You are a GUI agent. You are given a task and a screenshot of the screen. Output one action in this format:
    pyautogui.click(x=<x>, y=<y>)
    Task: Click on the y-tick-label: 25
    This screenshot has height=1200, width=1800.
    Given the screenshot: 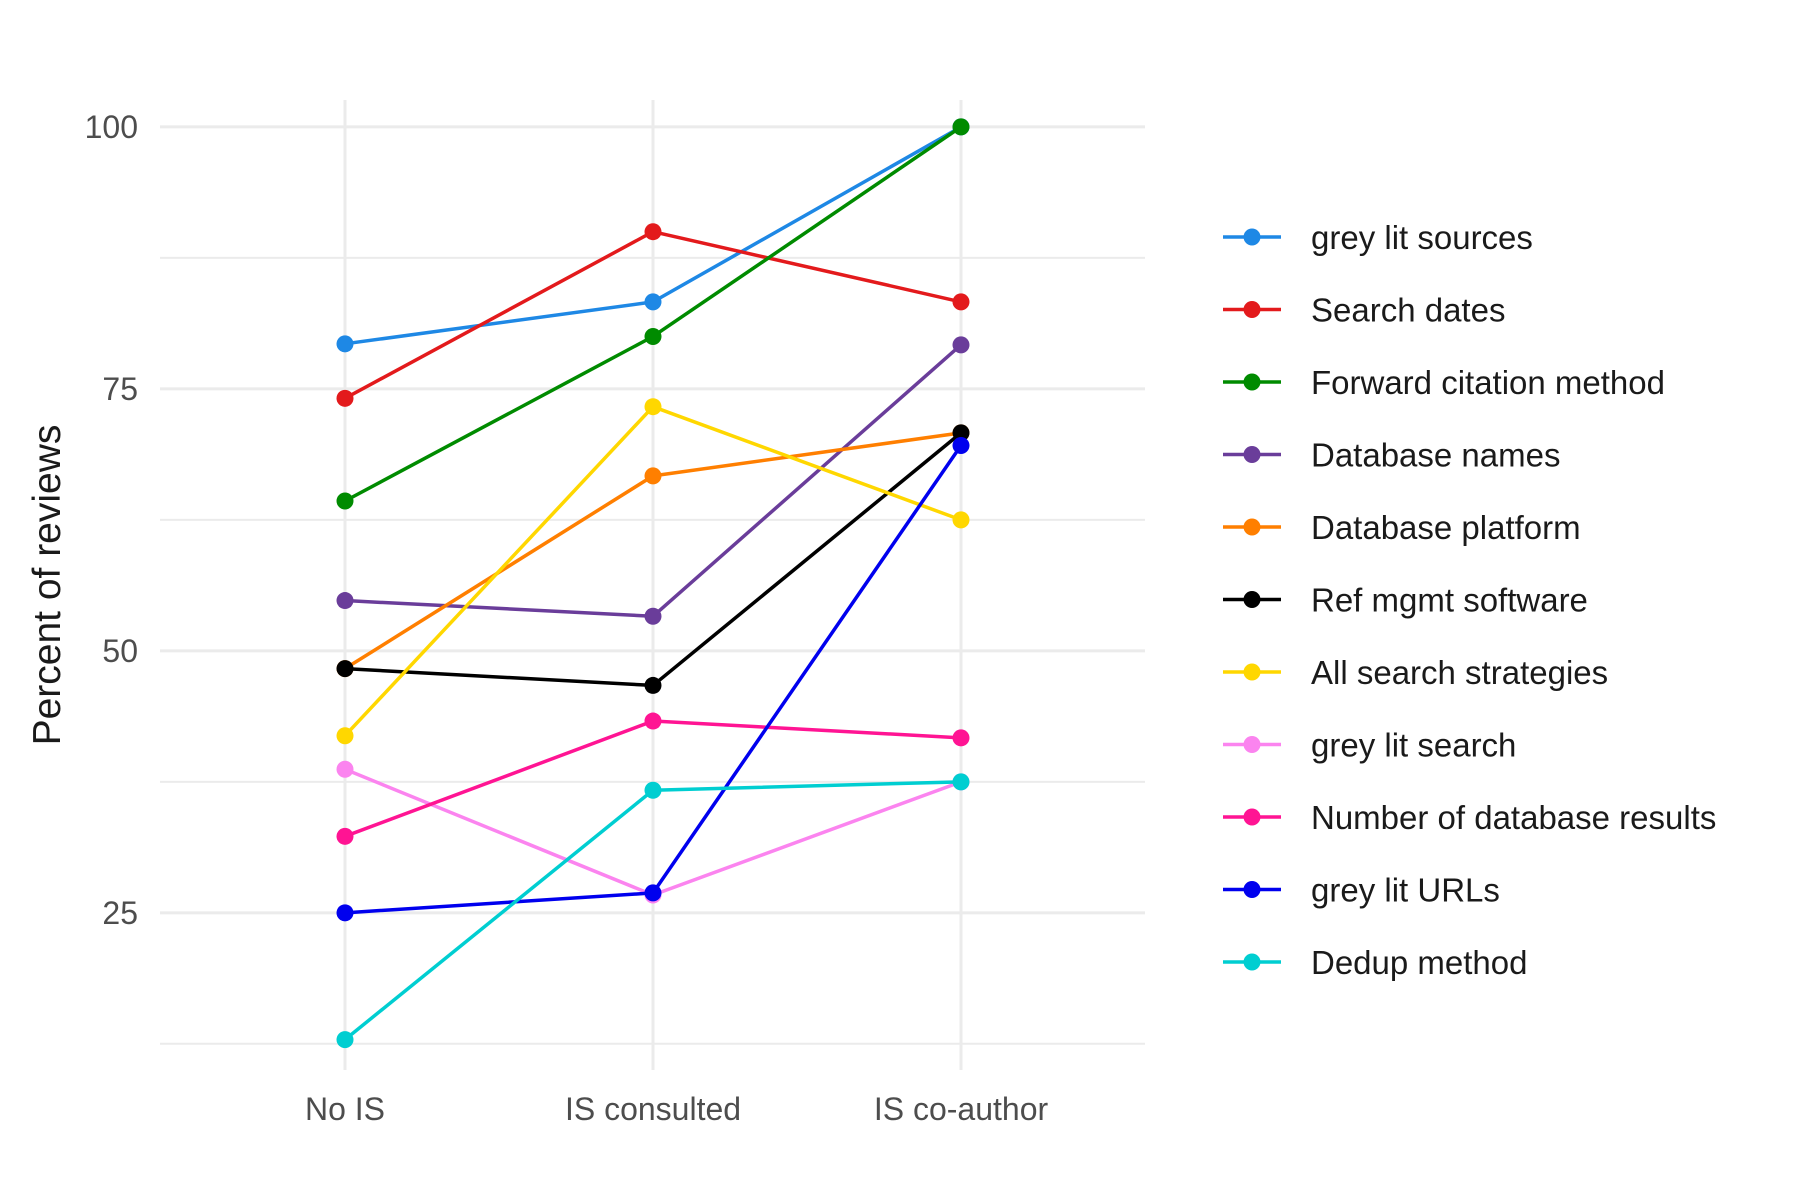 What is the action you would take?
    pyautogui.click(x=120, y=913)
    